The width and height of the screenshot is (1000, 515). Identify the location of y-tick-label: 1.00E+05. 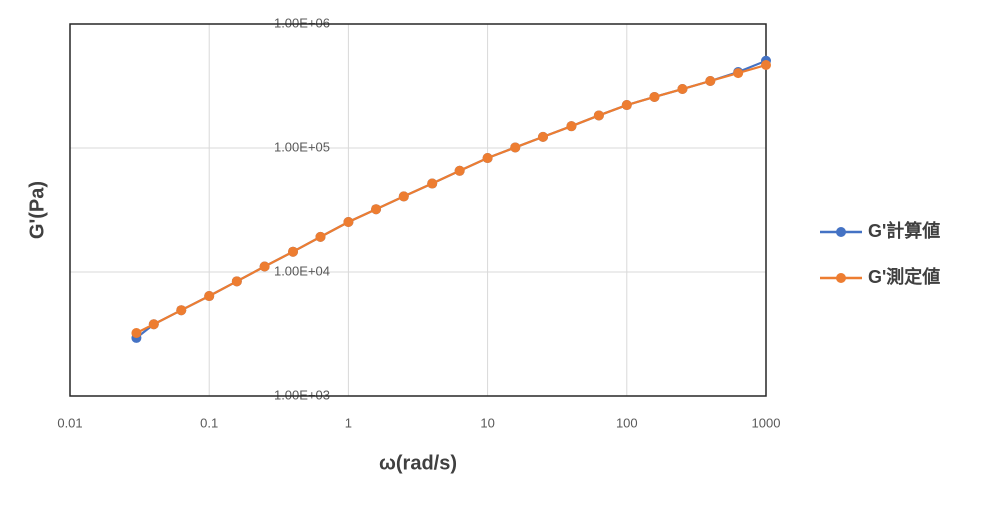
(302, 146).